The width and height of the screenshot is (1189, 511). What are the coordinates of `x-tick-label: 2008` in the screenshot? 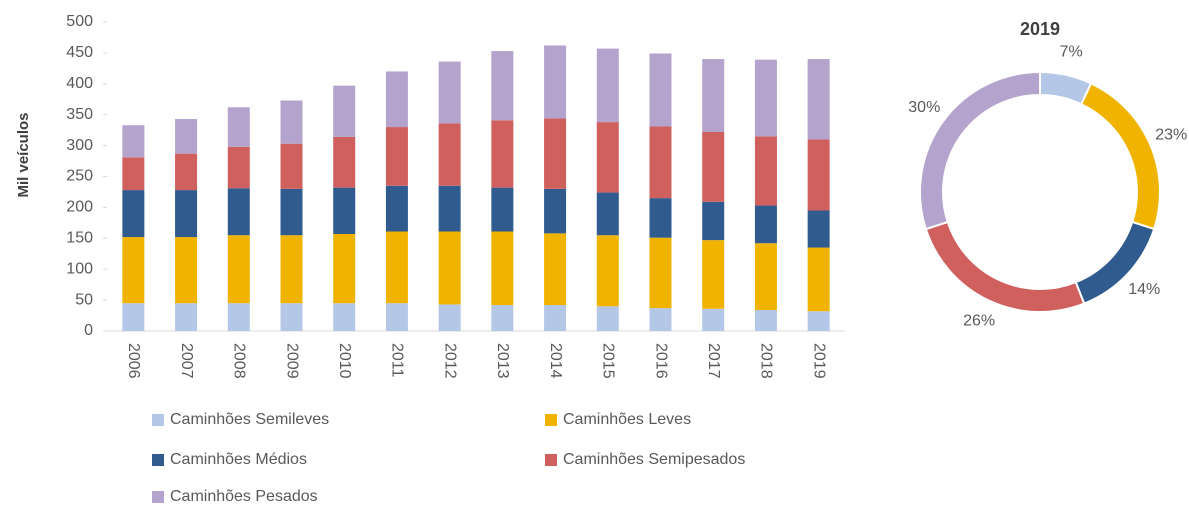 It's located at (239, 361).